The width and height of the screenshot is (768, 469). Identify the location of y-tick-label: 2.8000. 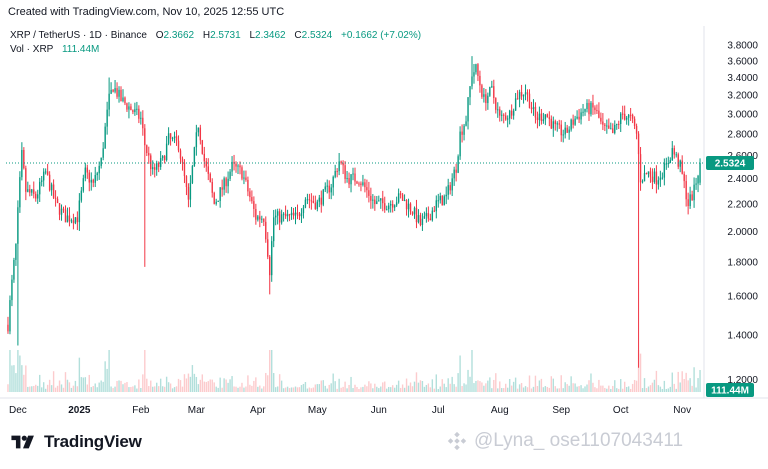
(742, 134).